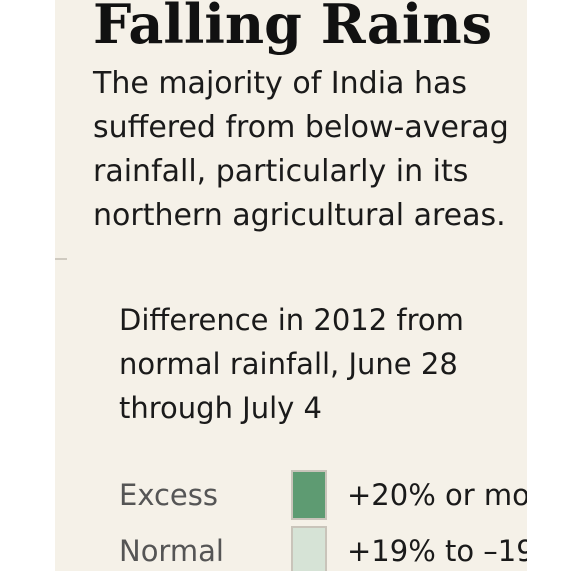 This screenshot has height=571, width=581. Describe the element at coordinates (281, 171) in the screenshot. I see `description-line: rainfall, particularly in its` at that location.